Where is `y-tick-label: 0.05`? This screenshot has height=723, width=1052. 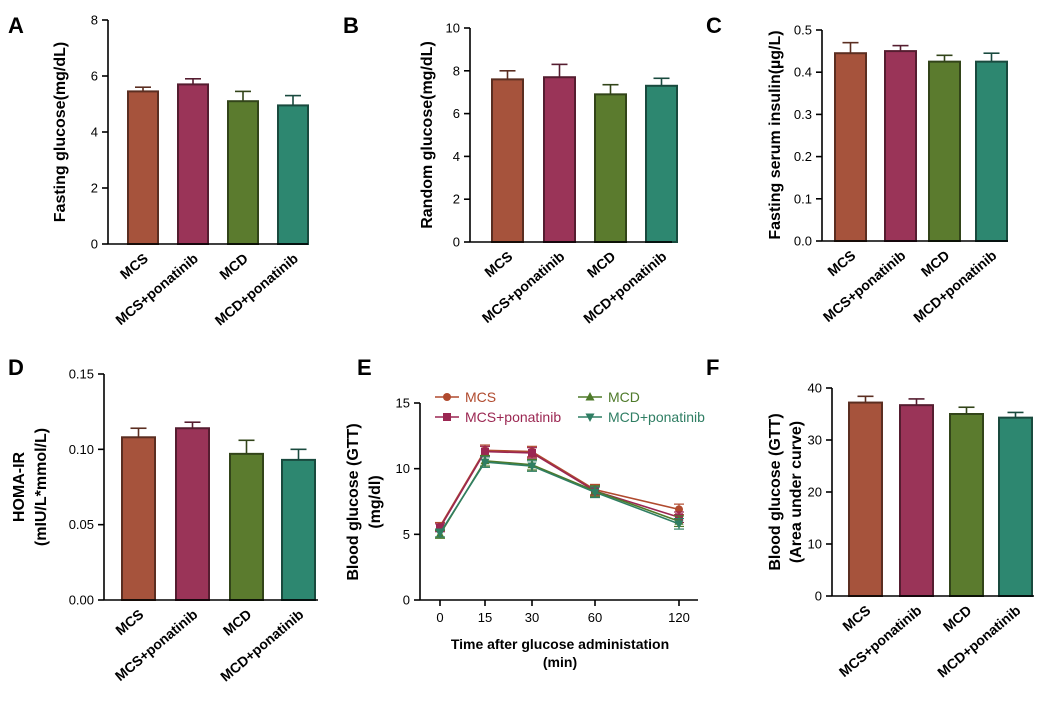
y-tick-label: 0.05 is located at coordinates (81, 524).